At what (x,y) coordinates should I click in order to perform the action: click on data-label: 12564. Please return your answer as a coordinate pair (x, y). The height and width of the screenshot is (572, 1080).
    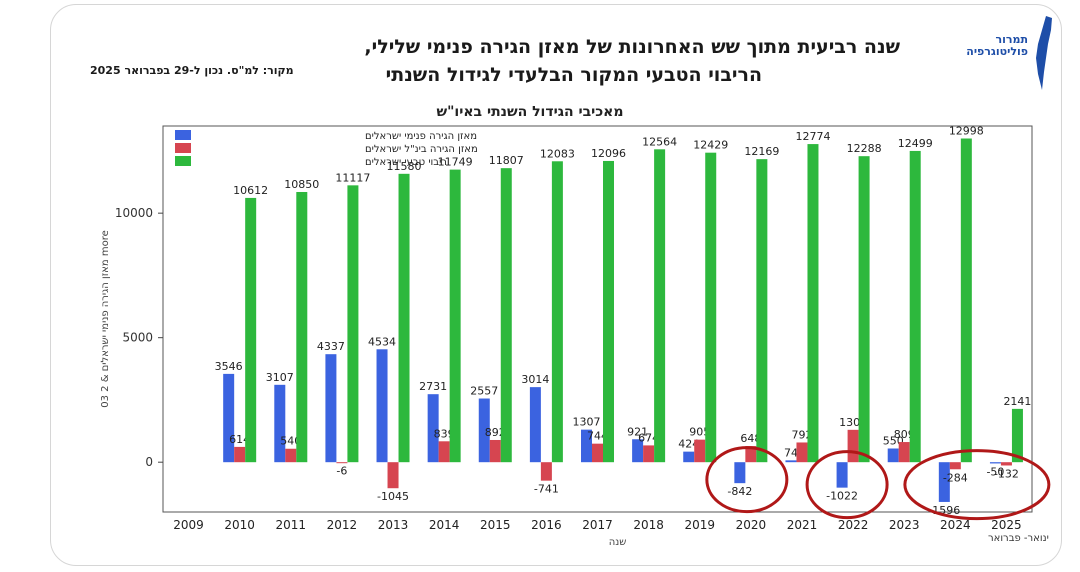
    Looking at the image, I should click on (659, 141).